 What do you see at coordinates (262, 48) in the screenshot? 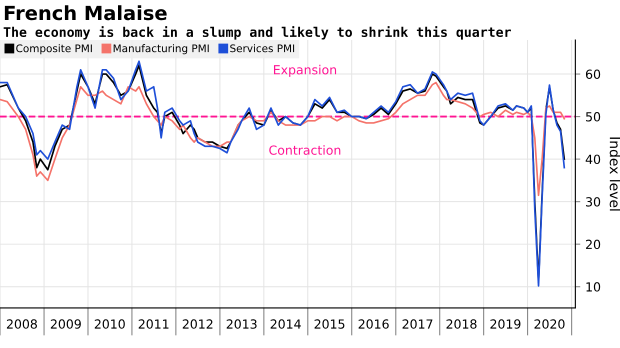
I see `legend-label: Services PMI` at bounding box center [262, 48].